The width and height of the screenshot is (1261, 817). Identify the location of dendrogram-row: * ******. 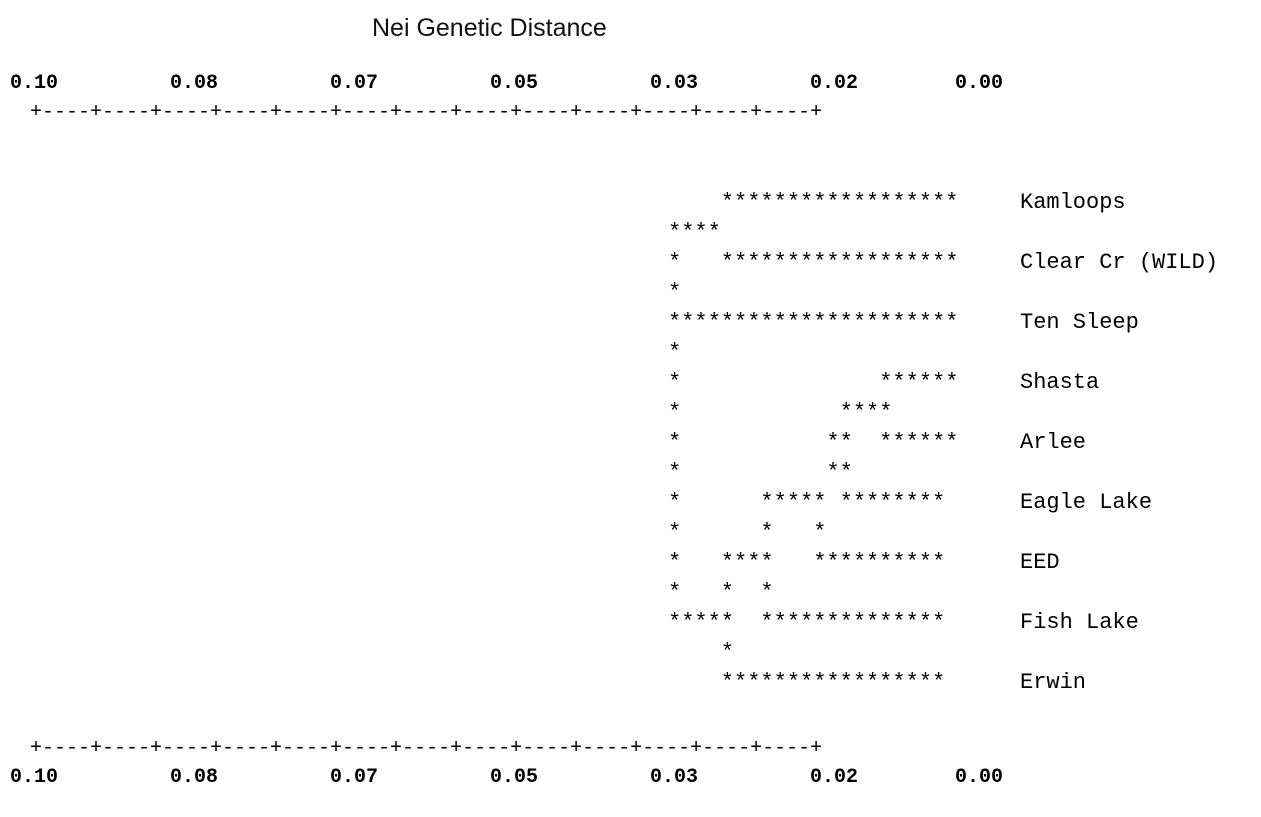
(820, 383).